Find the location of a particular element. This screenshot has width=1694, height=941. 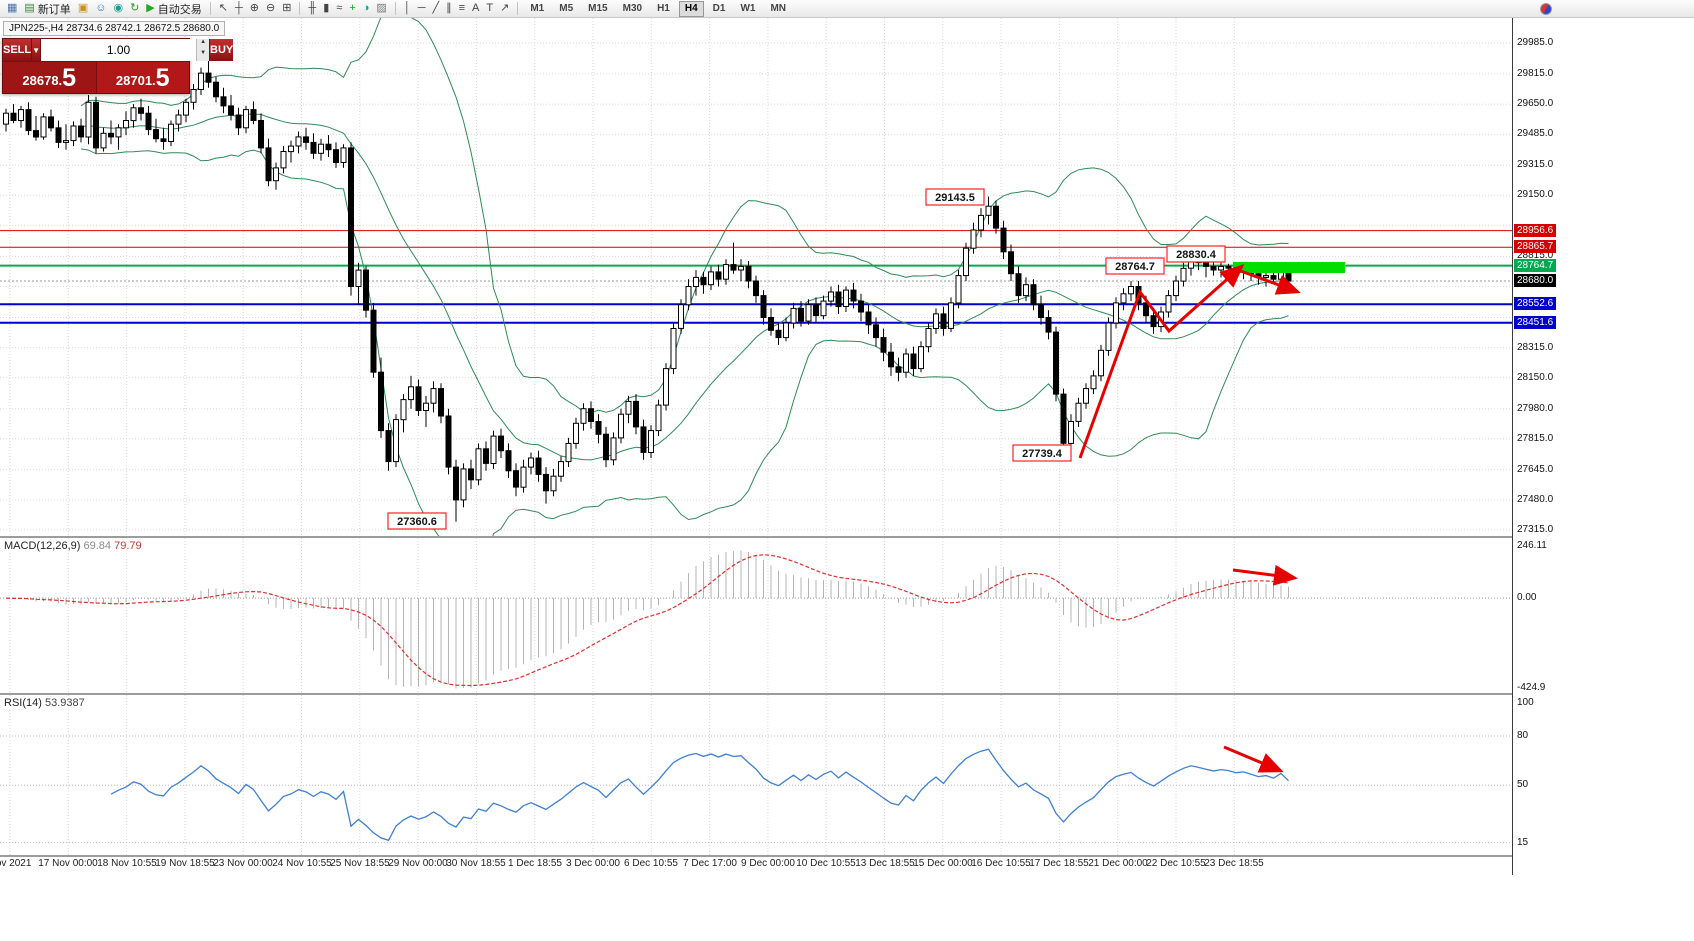

new-chart-button: ▦ is located at coordinates (12, 9).